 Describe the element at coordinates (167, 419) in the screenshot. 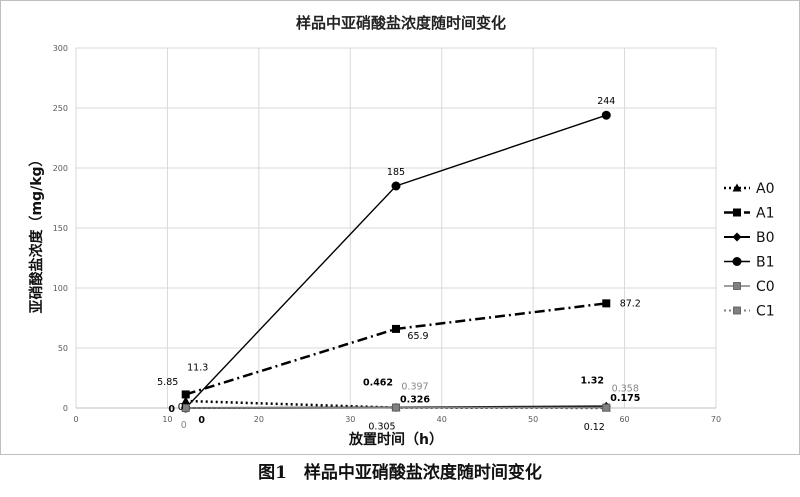

I see `x-tick-label: 10` at that location.